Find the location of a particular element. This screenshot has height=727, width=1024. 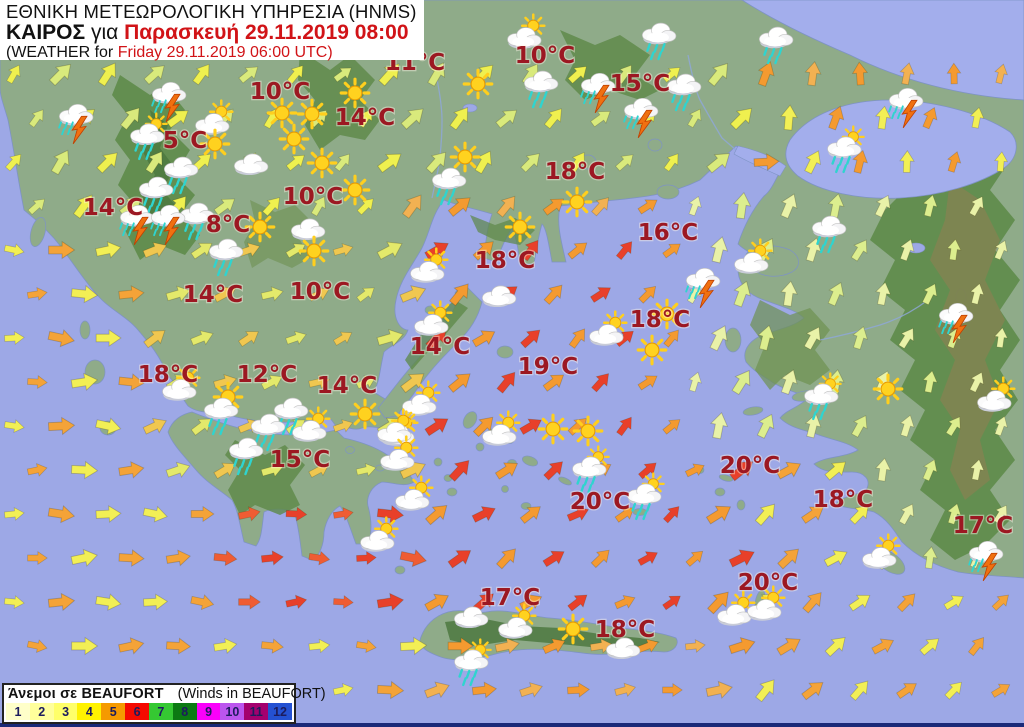

forecast-title-line: ΚΑΙΡΟΣ για Παρασκευή 29.11.2019 08:00 is located at coordinates (212, 33).